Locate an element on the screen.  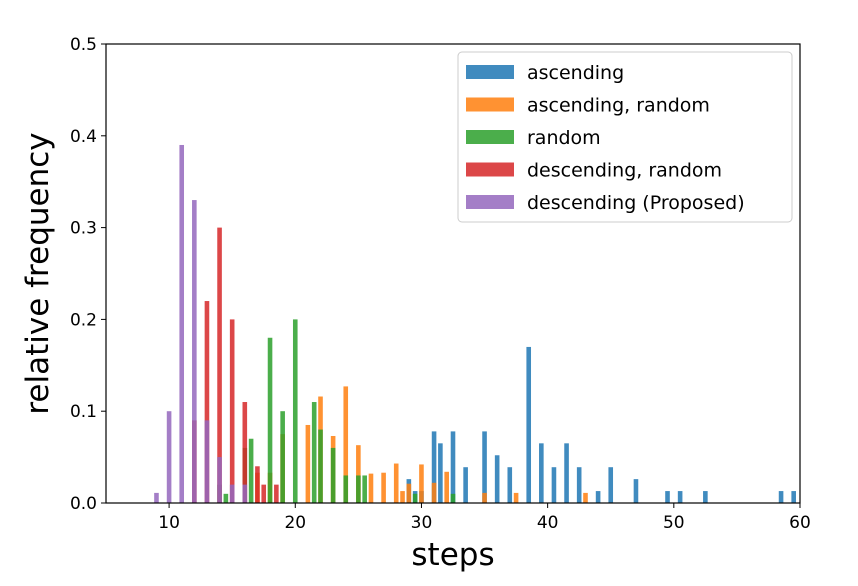
x-tick-label: 50 is located at coordinates (674, 523).